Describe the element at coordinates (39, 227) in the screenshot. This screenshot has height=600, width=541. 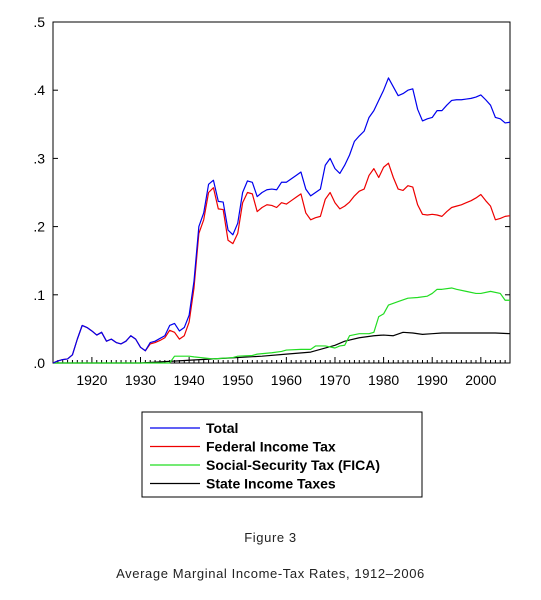
I see `y-tick-label: .2` at that location.